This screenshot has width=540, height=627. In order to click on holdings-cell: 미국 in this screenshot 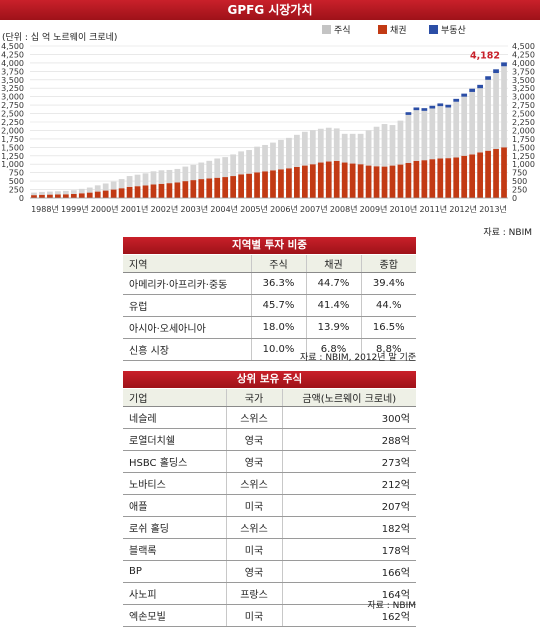, I will do `click(253, 505)`.